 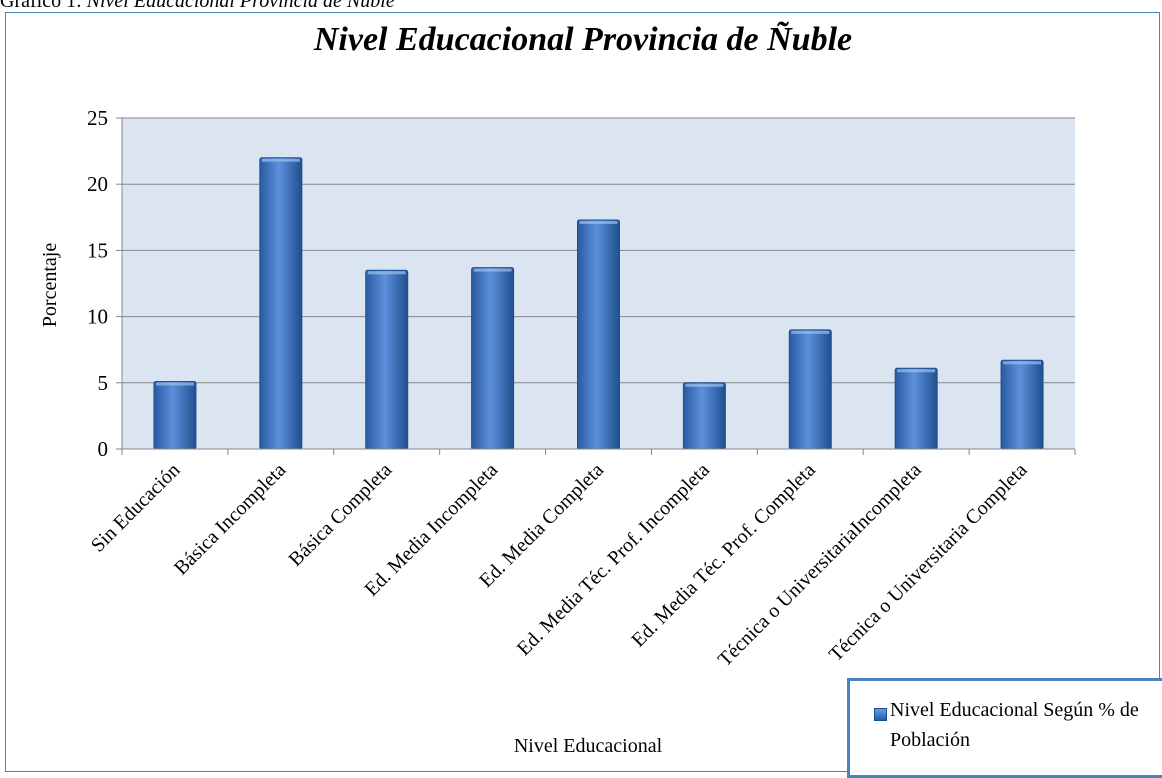 I want to click on x-tick-label: Ed. Media Téc. Prof. Incompleta, so click(x=613, y=559).